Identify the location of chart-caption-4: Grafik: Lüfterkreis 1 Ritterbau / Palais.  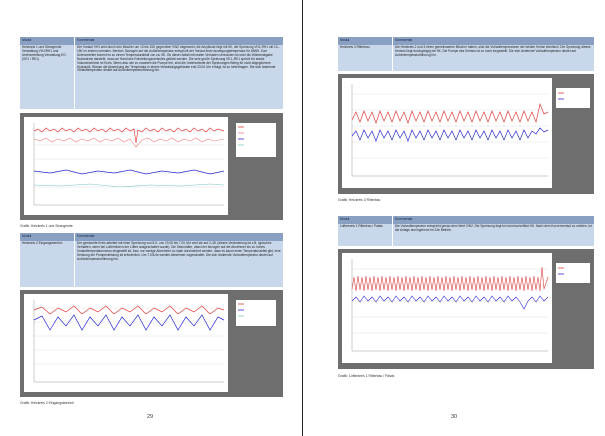
(366, 376).